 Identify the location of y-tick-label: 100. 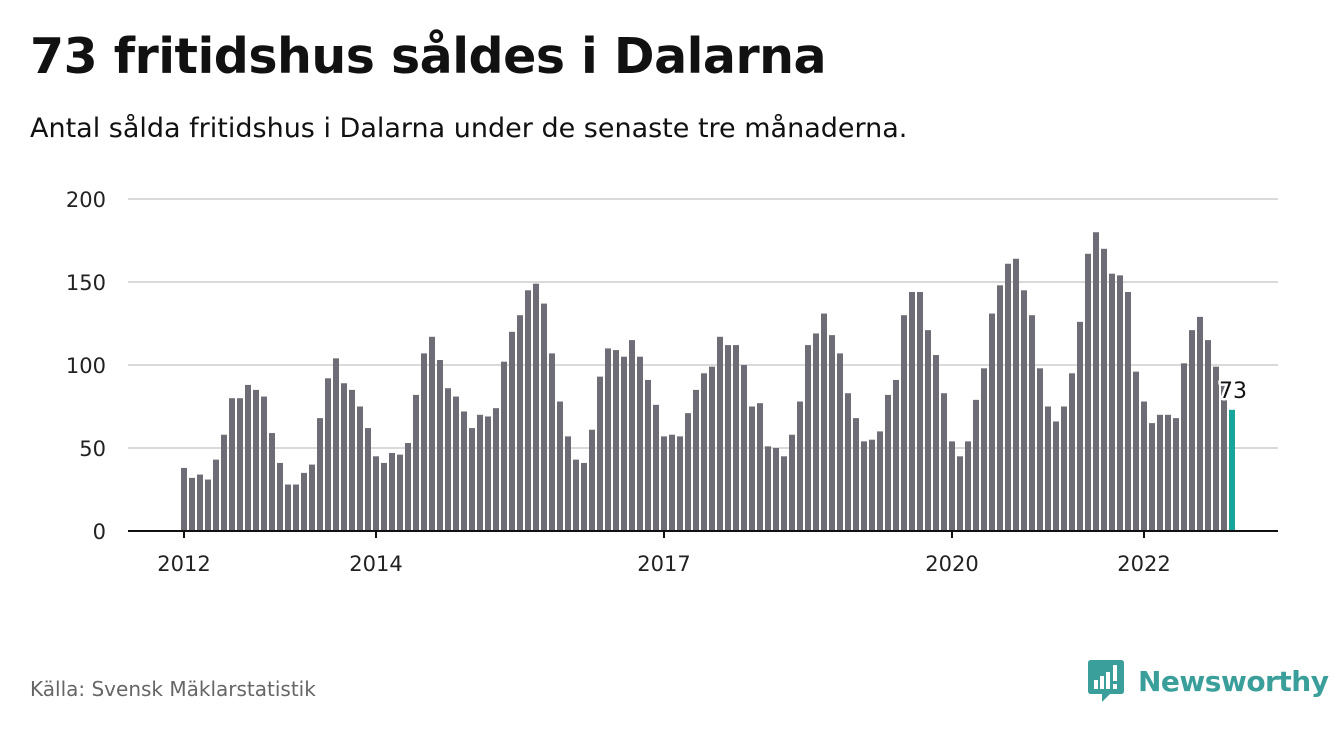
(86, 366).